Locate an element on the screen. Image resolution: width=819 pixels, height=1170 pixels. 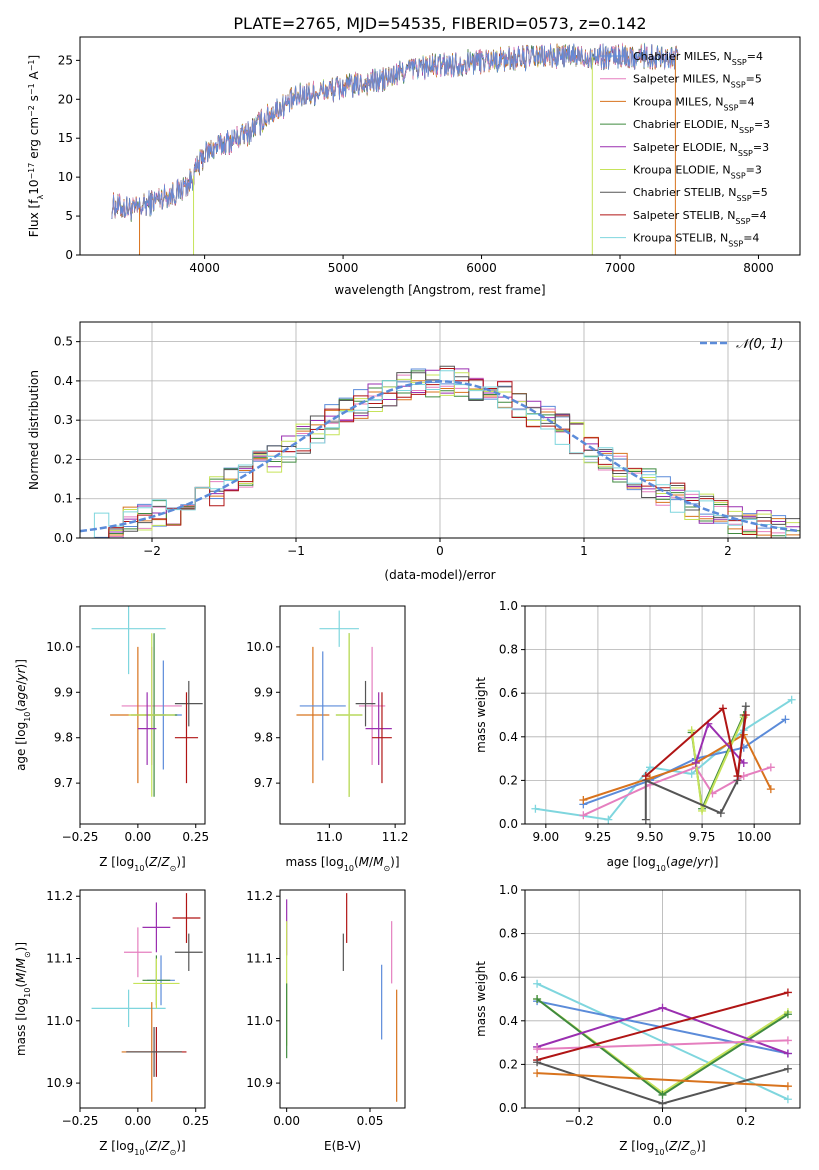
spectrum-xlabel: wavelength [Angstrom, rest frame] is located at coordinates (439, 290).